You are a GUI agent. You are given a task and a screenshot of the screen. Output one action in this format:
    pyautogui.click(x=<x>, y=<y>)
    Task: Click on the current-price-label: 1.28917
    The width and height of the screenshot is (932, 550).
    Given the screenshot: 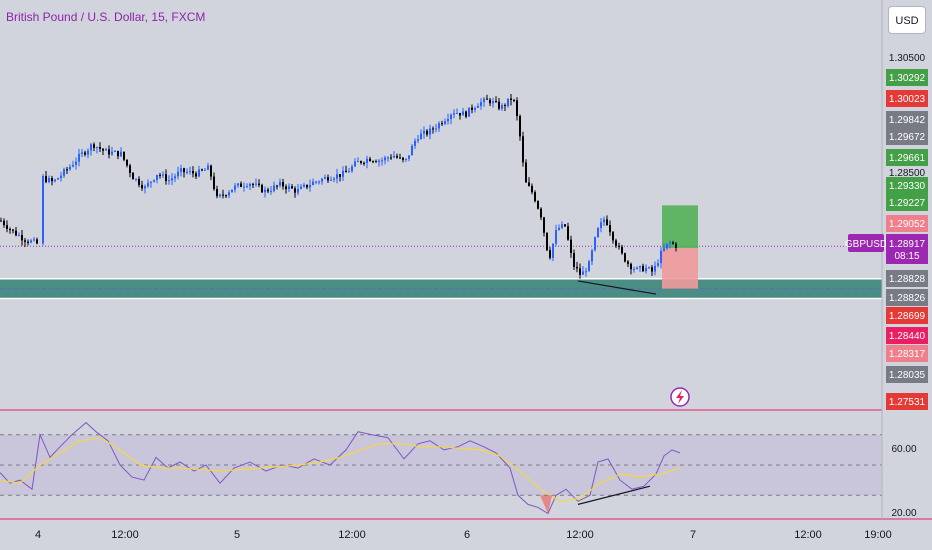 What is the action you would take?
    pyautogui.click(x=907, y=244)
    